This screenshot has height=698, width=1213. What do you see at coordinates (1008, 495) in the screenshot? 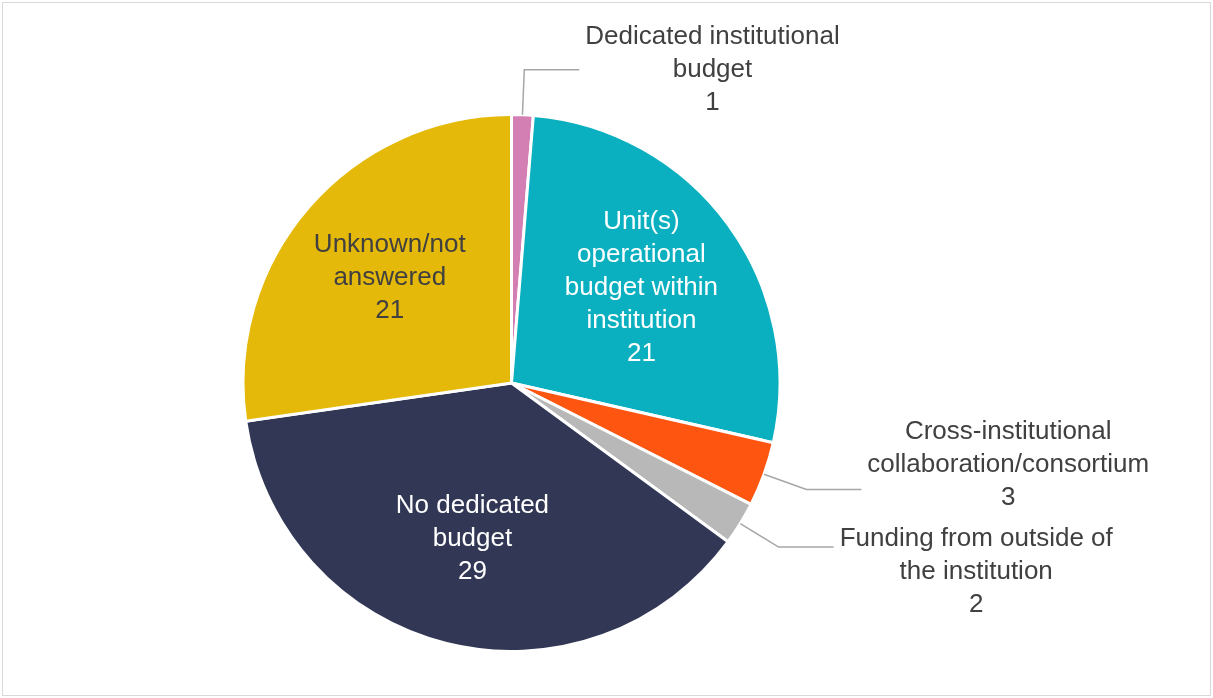
I see `data-label: 3` at bounding box center [1008, 495].